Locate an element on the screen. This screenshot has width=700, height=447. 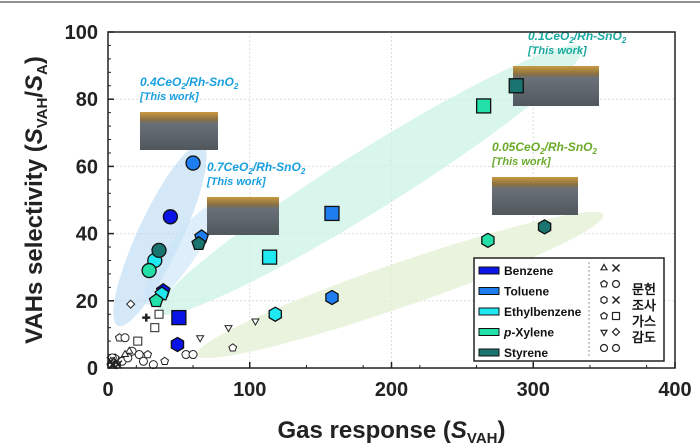
y-tick-label: 80 is located at coordinates (87, 100).